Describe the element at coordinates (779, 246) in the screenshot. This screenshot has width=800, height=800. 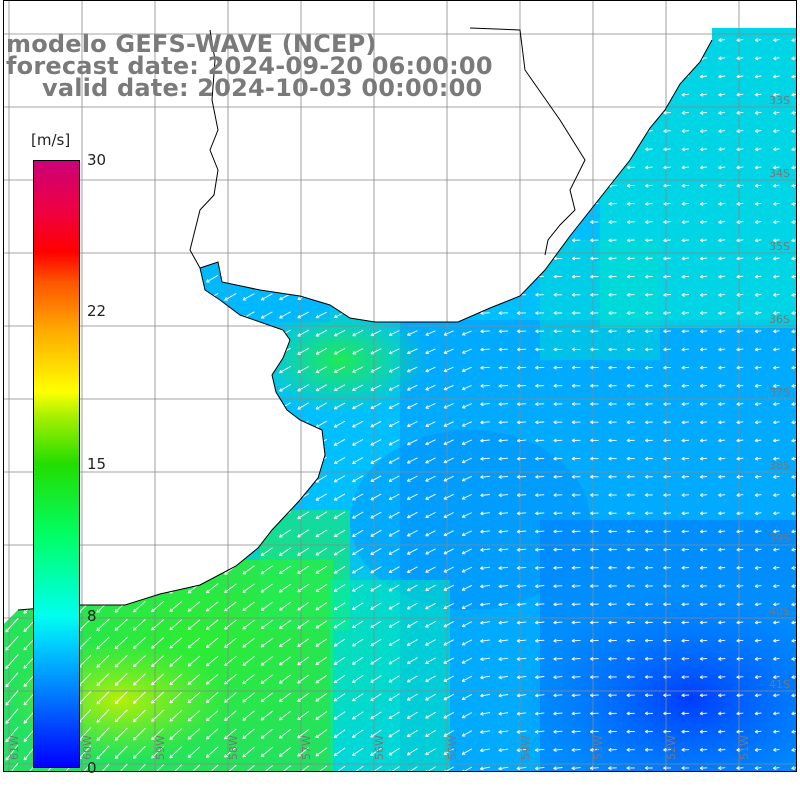
I see `lat-label-35S: 35S` at that location.